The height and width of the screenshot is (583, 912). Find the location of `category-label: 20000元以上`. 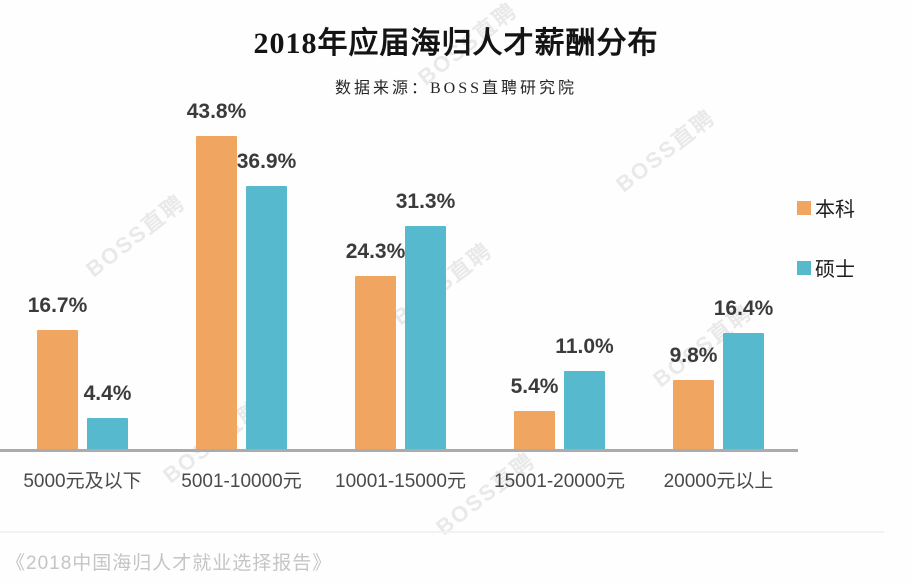

category-label: 20000元以上 is located at coordinates (718, 481).